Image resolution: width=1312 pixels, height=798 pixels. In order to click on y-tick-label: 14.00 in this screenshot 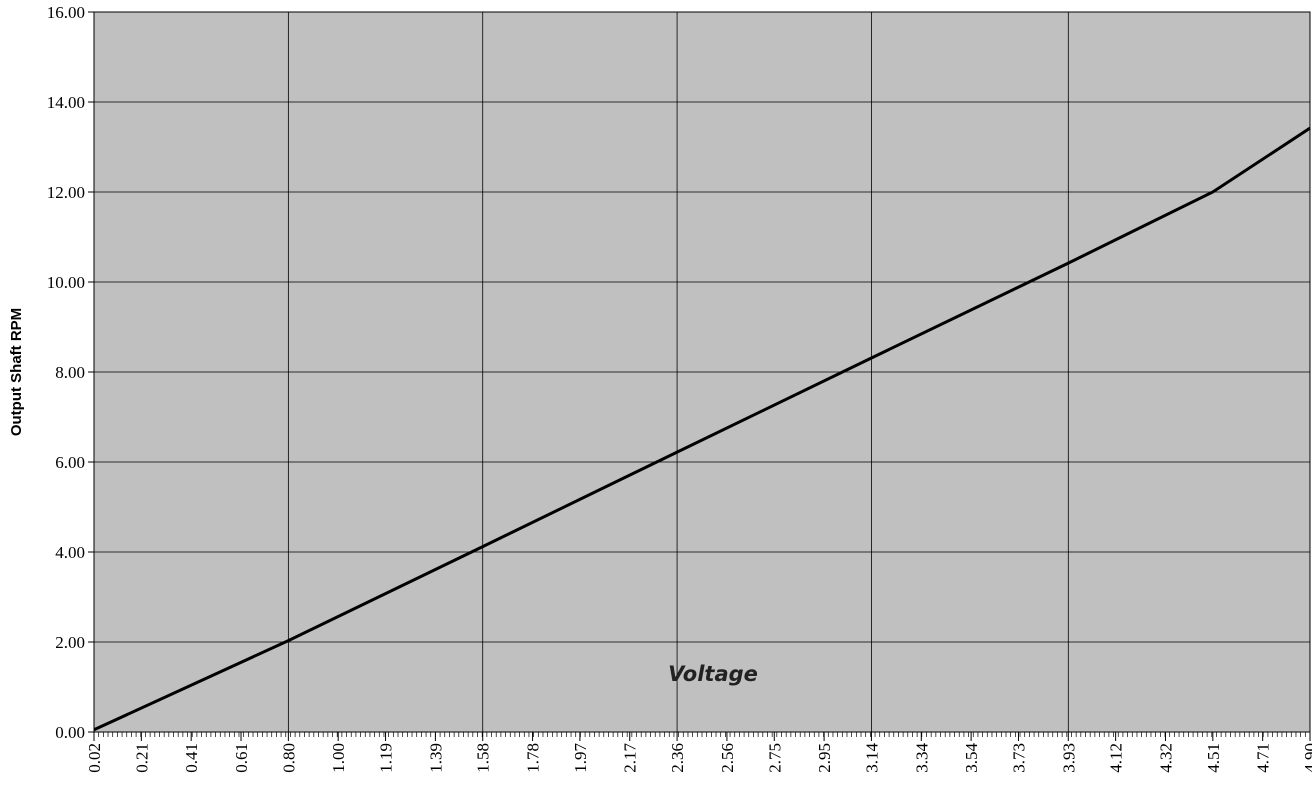, I will do `click(66, 102)`.